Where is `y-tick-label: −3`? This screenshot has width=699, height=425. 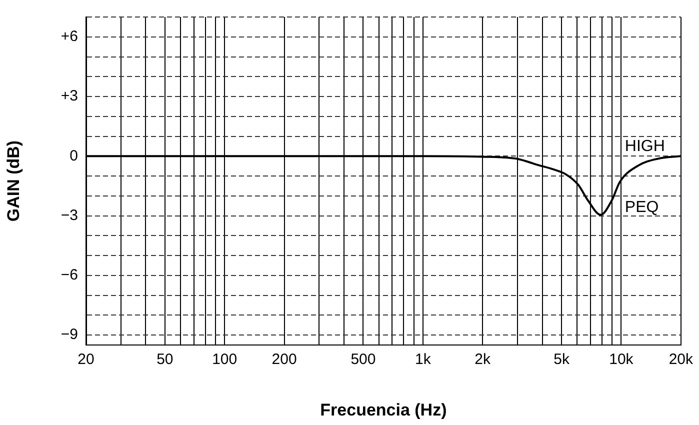
y-tick-label: −3 is located at coordinates (69, 215).